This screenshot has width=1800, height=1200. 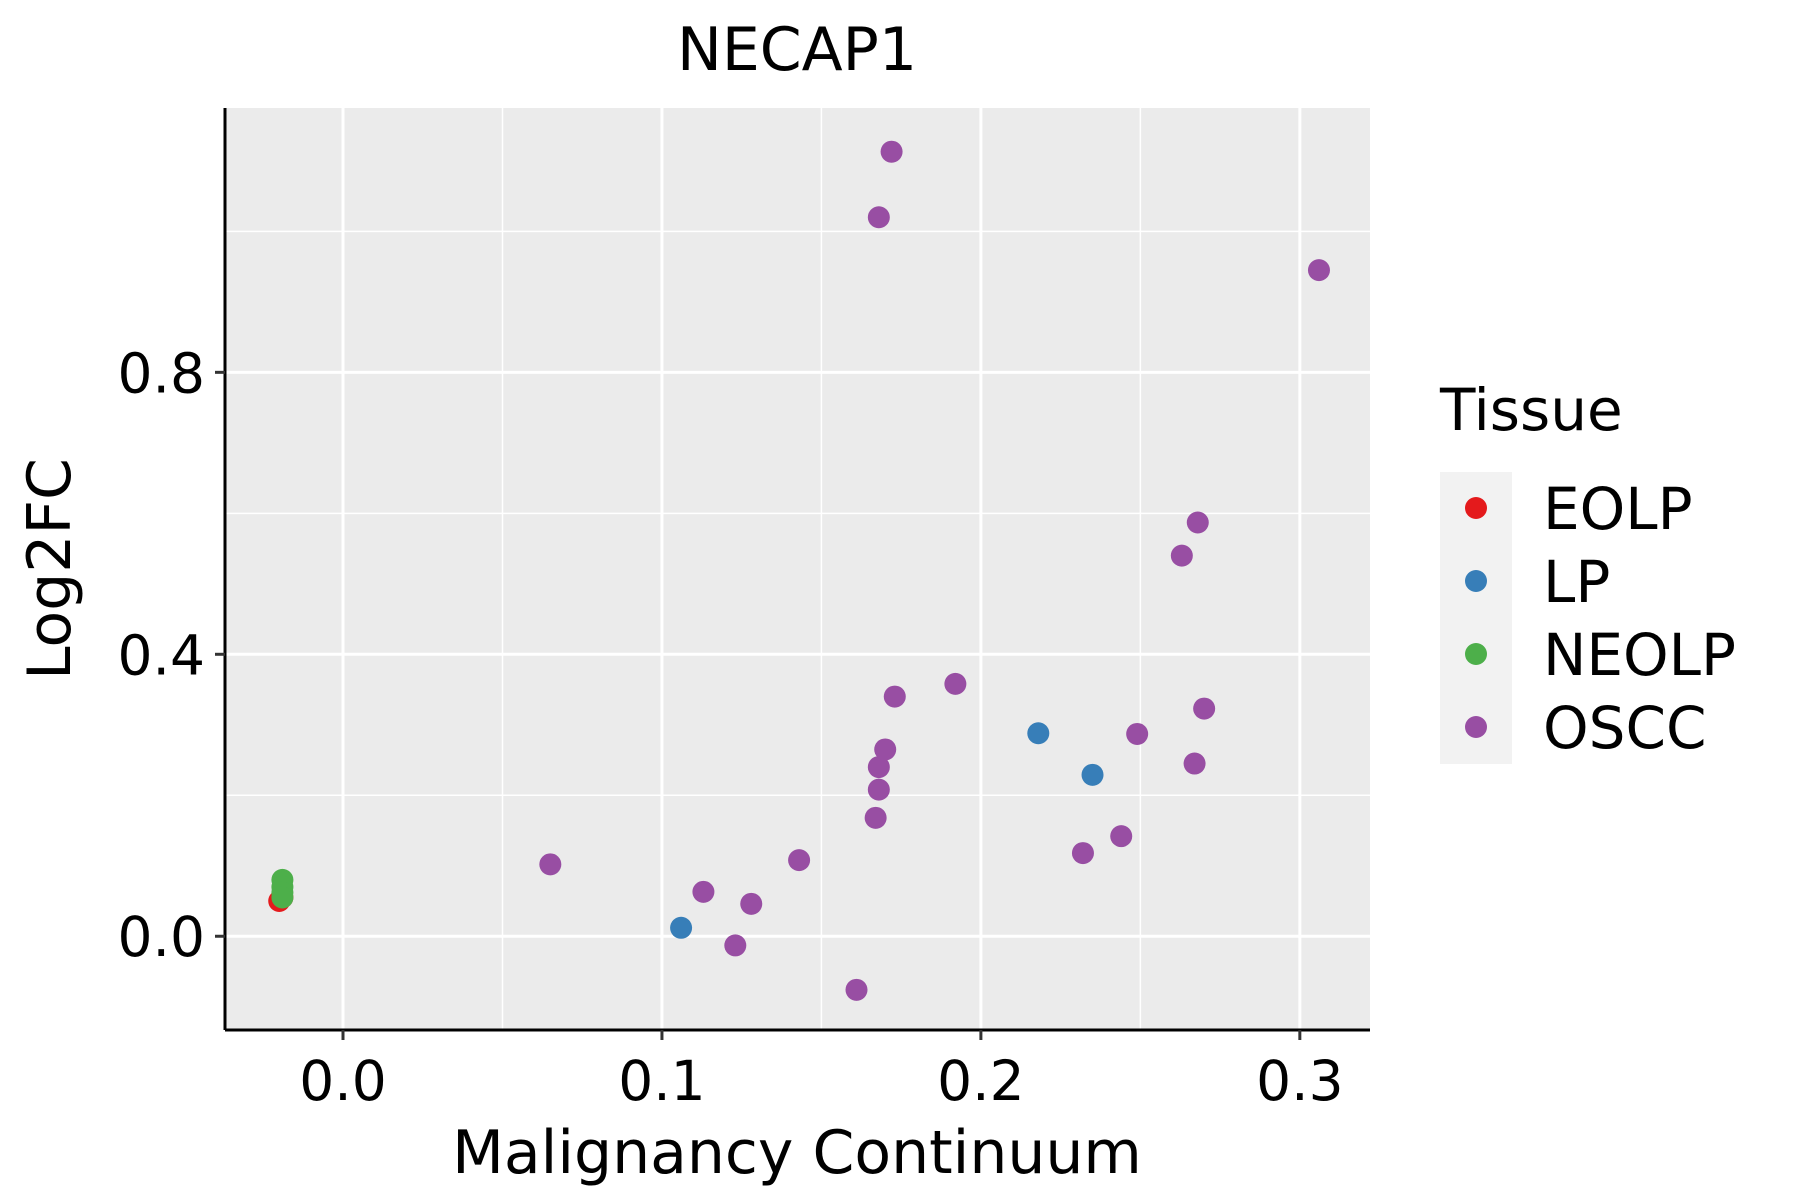 What do you see at coordinates (1476, 727) in the screenshot?
I see `legend-key-oscc` at bounding box center [1476, 727].